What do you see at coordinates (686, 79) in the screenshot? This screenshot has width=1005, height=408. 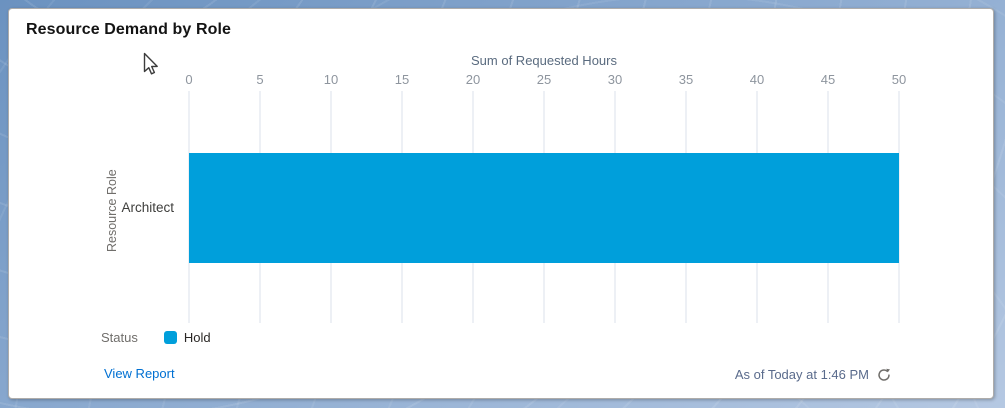 I see `x-tick-label: 35` at bounding box center [686, 79].